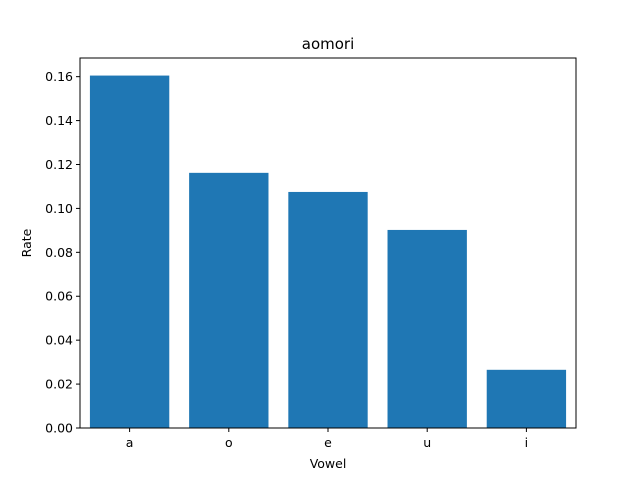 This screenshot has height=480, width=640. What do you see at coordinates (130, 442) in the screenshot?
I see `x-tick-label: a` at bounding box center [130, 442].